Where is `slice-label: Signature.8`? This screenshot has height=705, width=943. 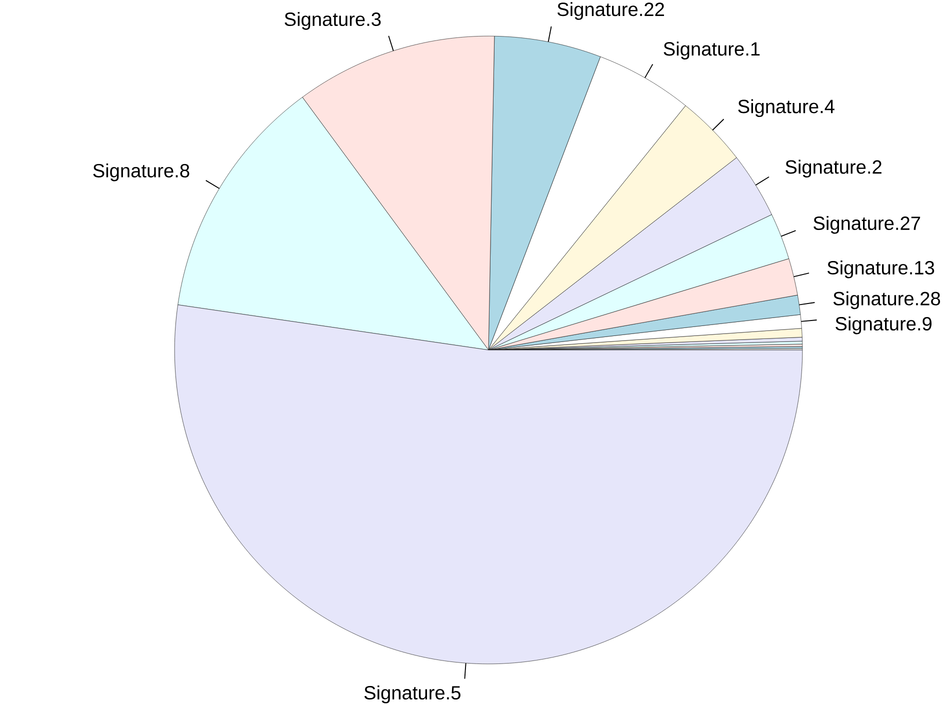
slice-label: Signature.8 is located at coordinates (141, 172).